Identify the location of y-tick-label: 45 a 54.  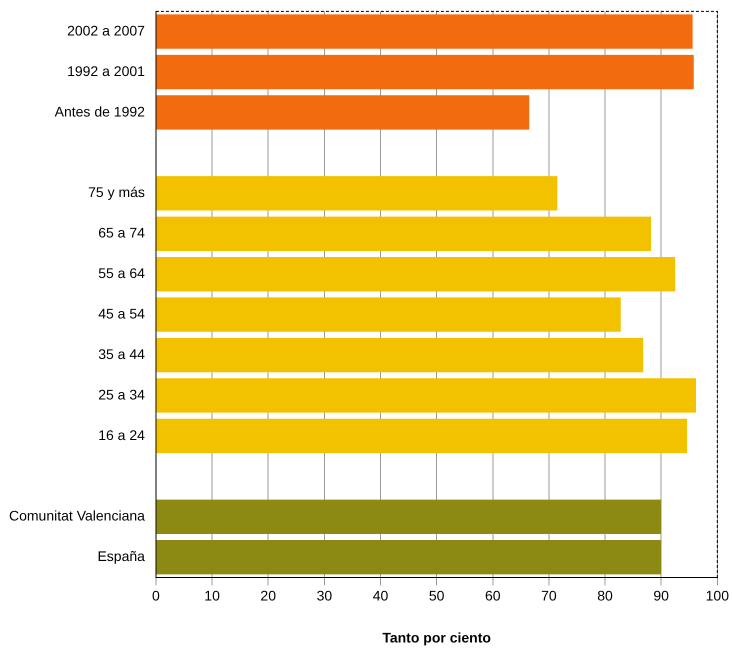
(122, 313).